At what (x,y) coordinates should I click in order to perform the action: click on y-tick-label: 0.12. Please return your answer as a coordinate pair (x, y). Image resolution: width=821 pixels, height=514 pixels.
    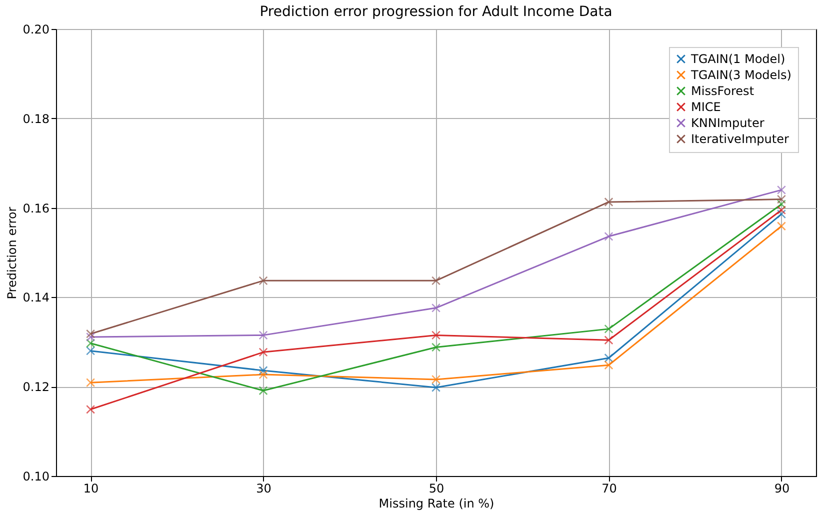
    Looking at the image, I should click on (36, 387).